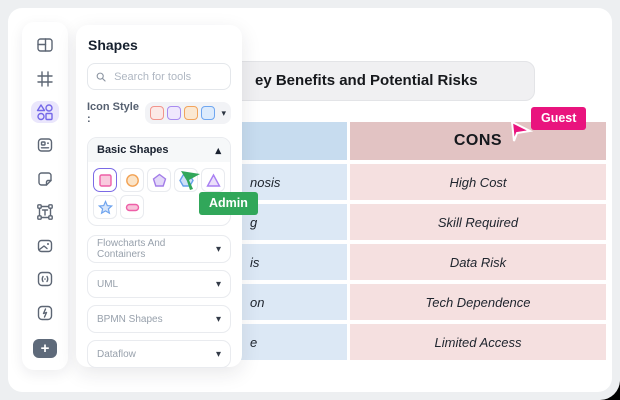 The image size is (620, 400). I want to click on purple-style-chip, so click(174, 113).